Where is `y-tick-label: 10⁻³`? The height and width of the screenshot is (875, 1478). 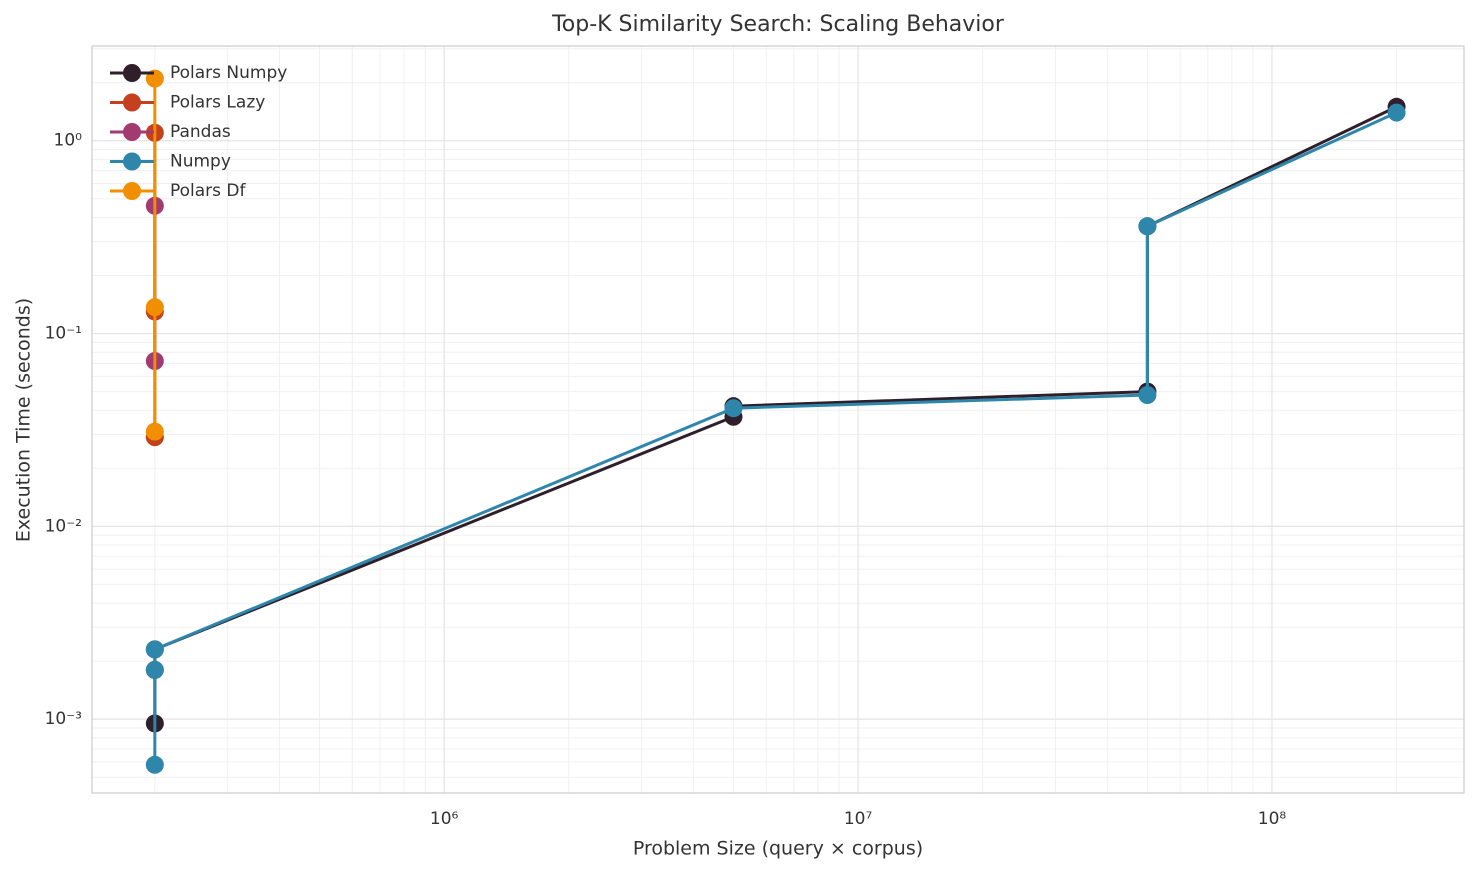 y-tick-label: 10⁻³ is located at coordinates (63, 719).